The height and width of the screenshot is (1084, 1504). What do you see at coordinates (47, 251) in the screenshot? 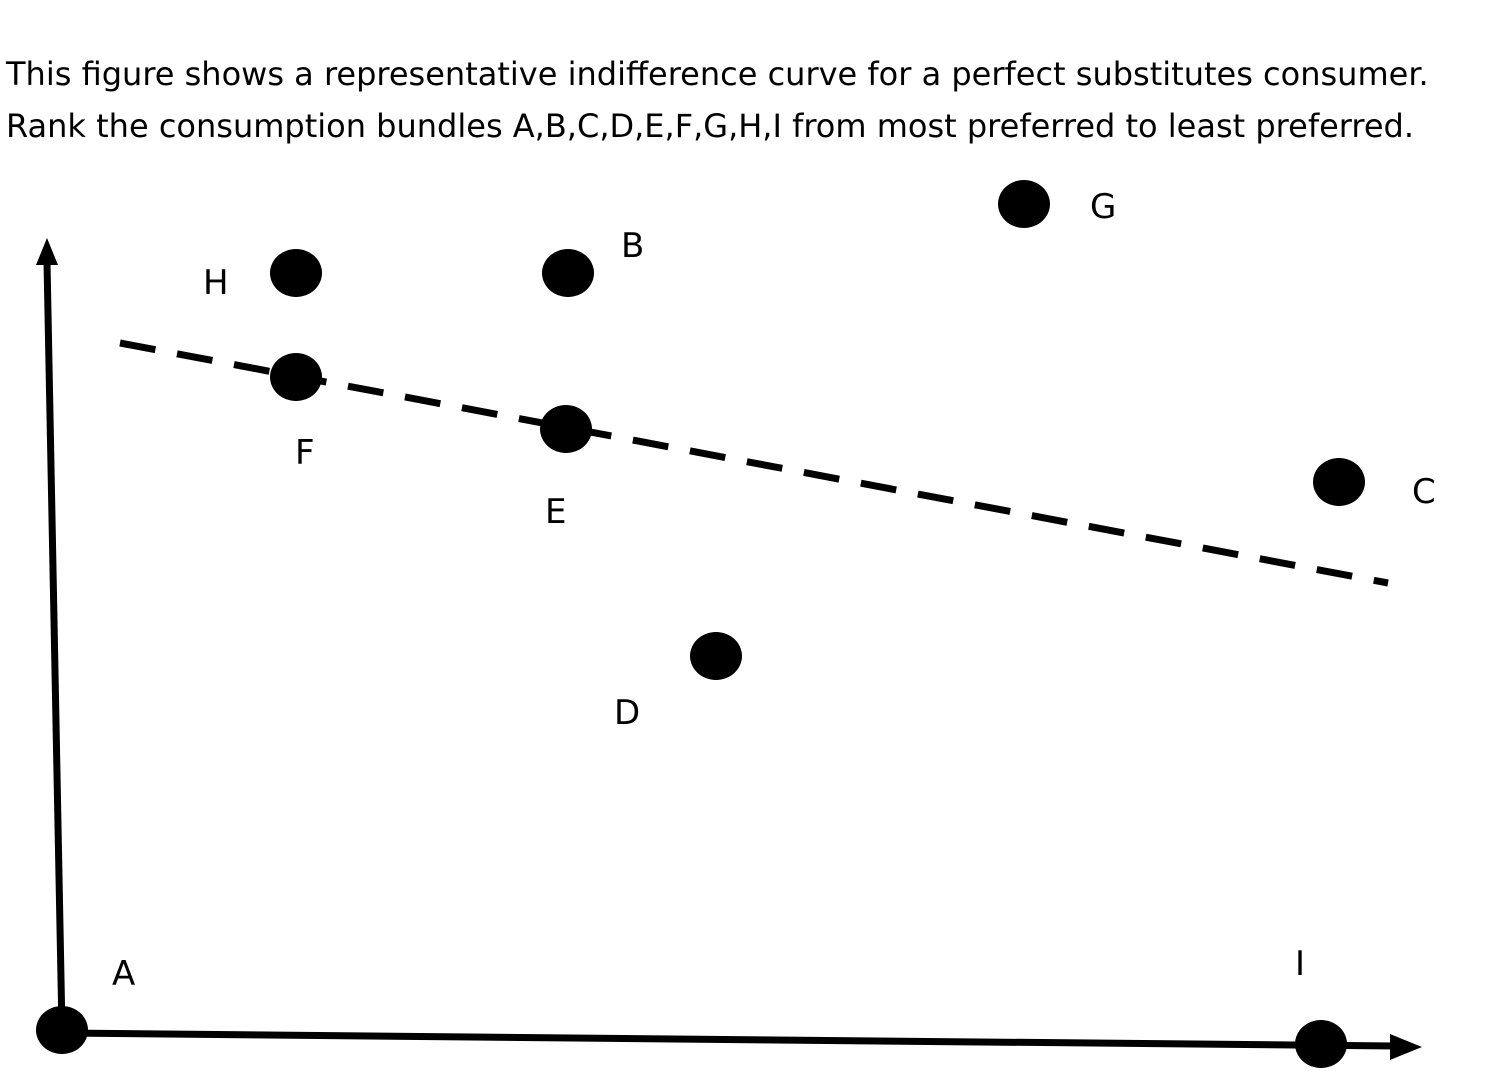
I see `y-axis-arrowhead` at bounding box center [47, 251].